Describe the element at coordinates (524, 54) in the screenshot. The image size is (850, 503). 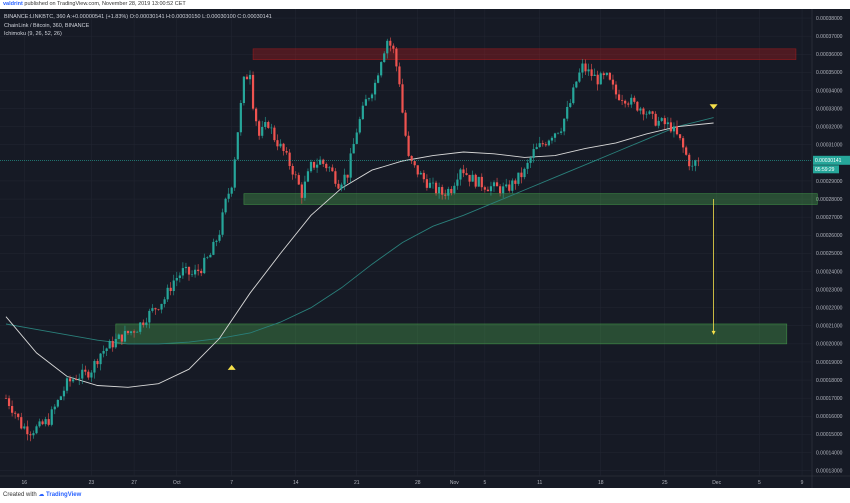
I see `resistance-zone` at that location.